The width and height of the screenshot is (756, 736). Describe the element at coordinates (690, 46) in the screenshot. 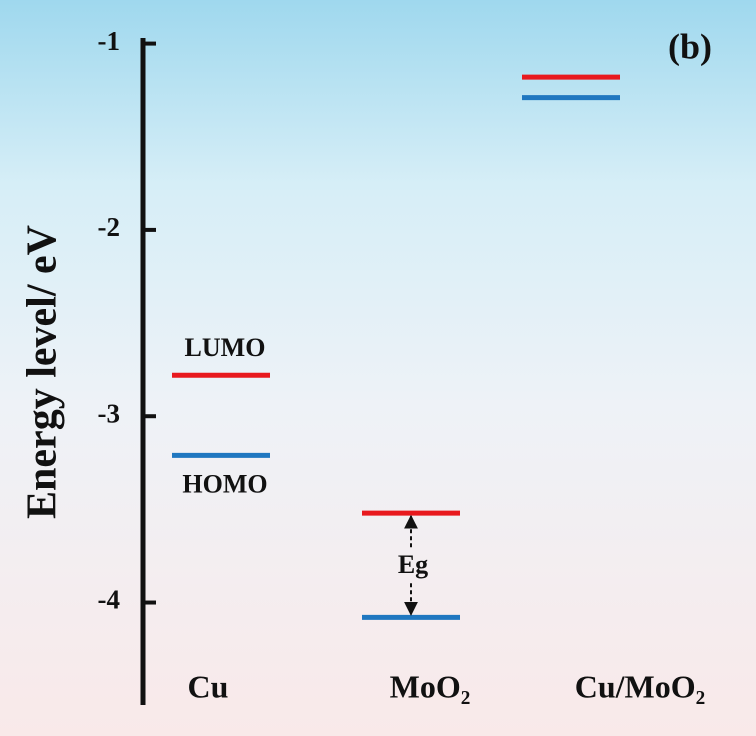

I see `panel-label: (b)` at that location.